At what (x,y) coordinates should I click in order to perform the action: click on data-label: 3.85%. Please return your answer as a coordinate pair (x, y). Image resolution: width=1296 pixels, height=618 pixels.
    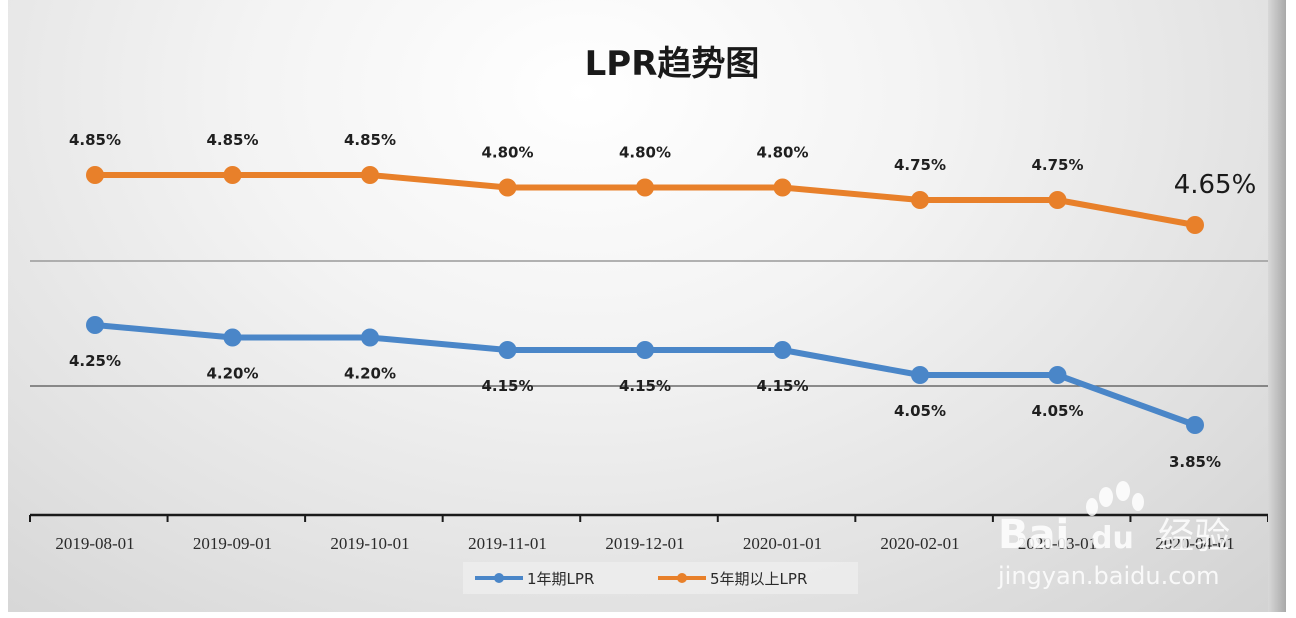
    Looking at the image, I should click on (1195, 462).